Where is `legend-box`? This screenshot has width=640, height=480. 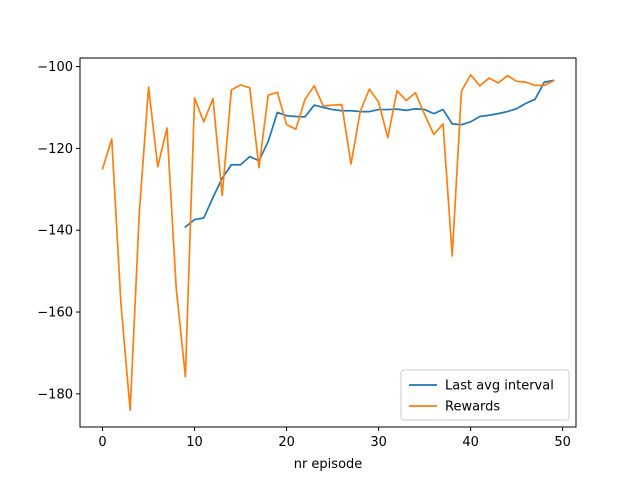 legend-box is located at coordinates (485, 395).